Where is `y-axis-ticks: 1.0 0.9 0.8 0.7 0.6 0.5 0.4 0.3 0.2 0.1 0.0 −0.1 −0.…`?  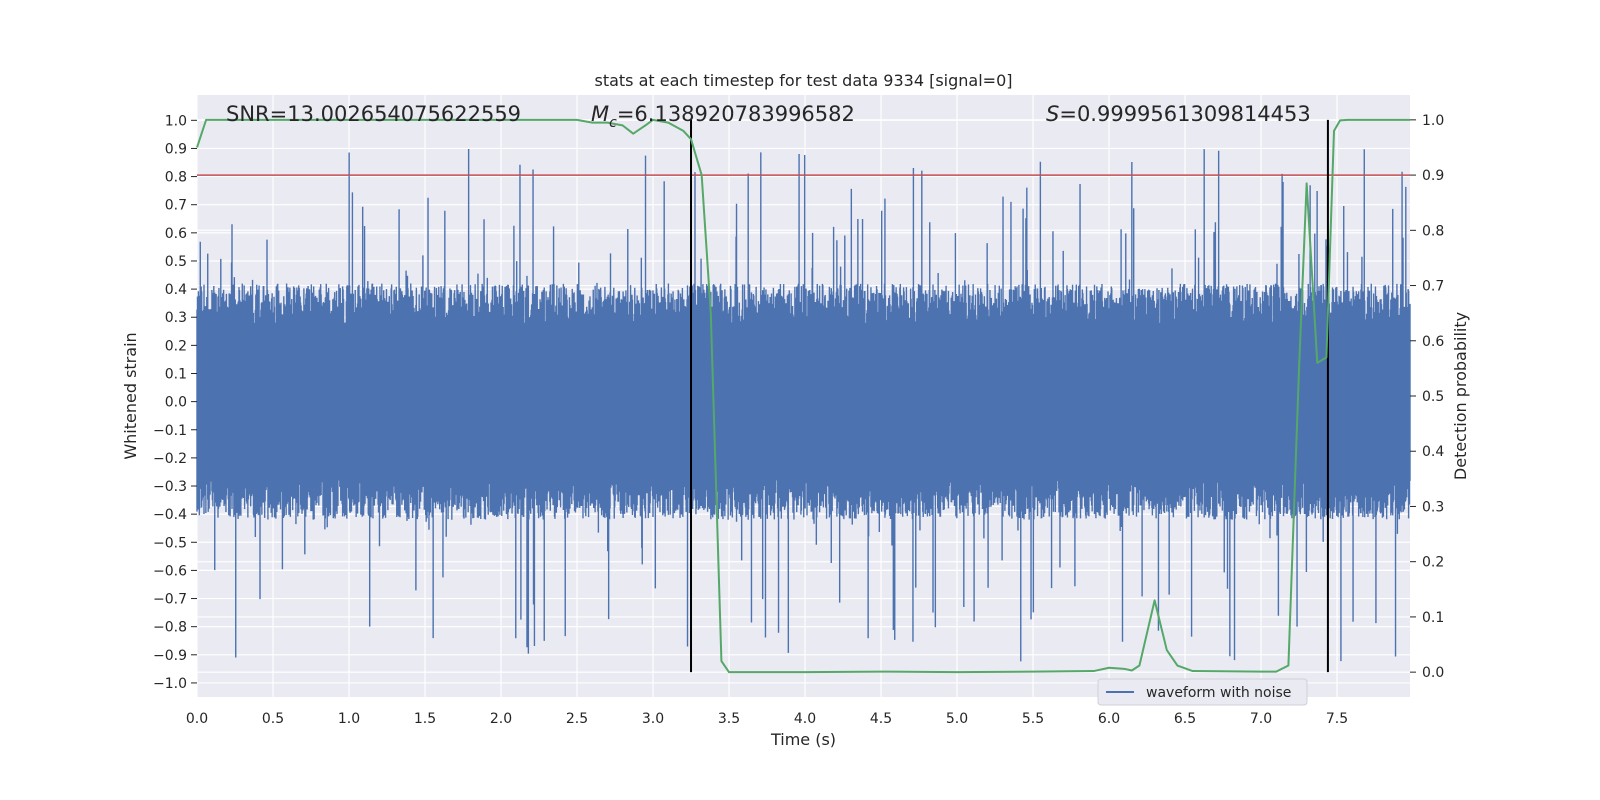
y-axis-ticks: 1.0 0.9 0.8 0.7 0.6 0.5 0.4 0.3 0.2 0.1 0.0 −0.1 −0.… is located at coordinates (175, 402).